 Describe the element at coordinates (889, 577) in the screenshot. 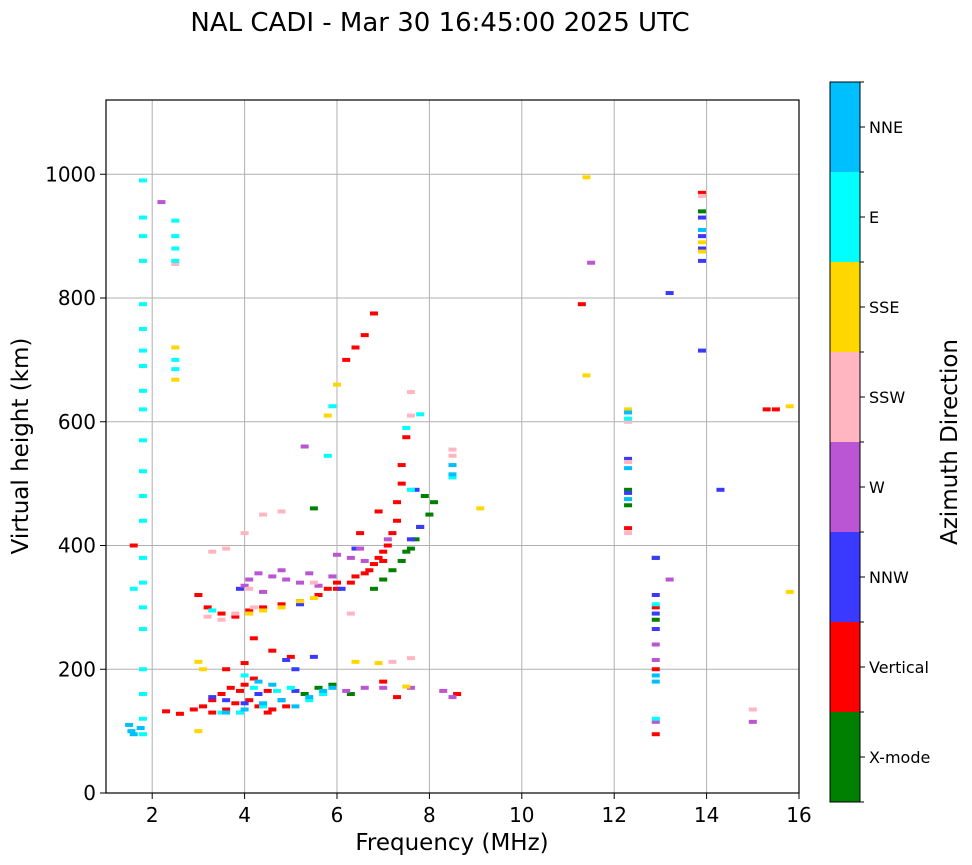

I see `colorbar-category-label: NNW` at that location.